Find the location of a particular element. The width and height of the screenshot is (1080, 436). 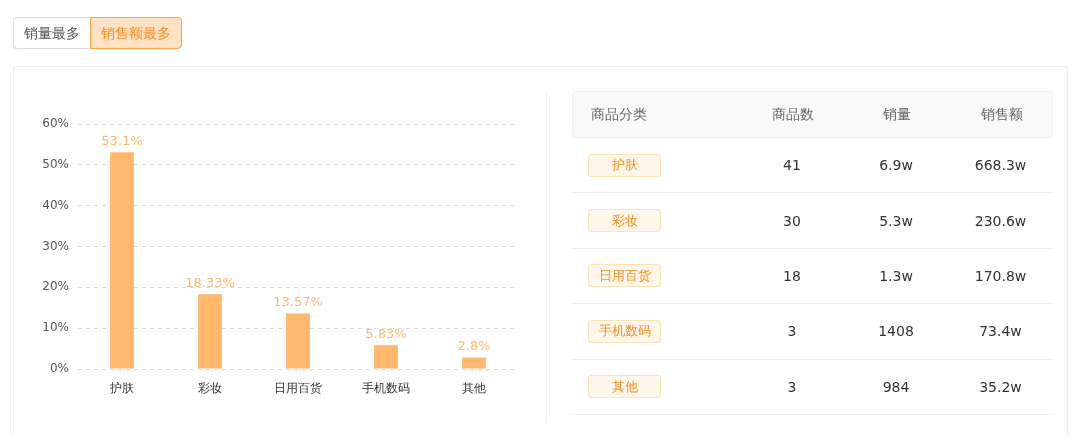

category-label: 商品数 is located at coordinates (793, 114).